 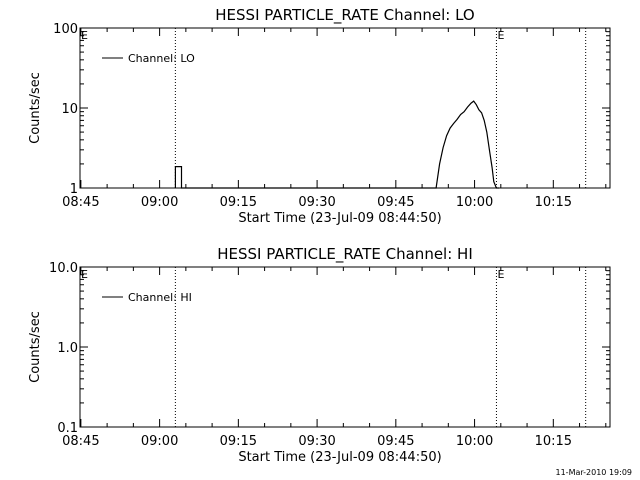 What do you see at coordinates (67, 428) in the screenshot?
I see `y-tick-label: 0.1` at bounding box center [67, 428].